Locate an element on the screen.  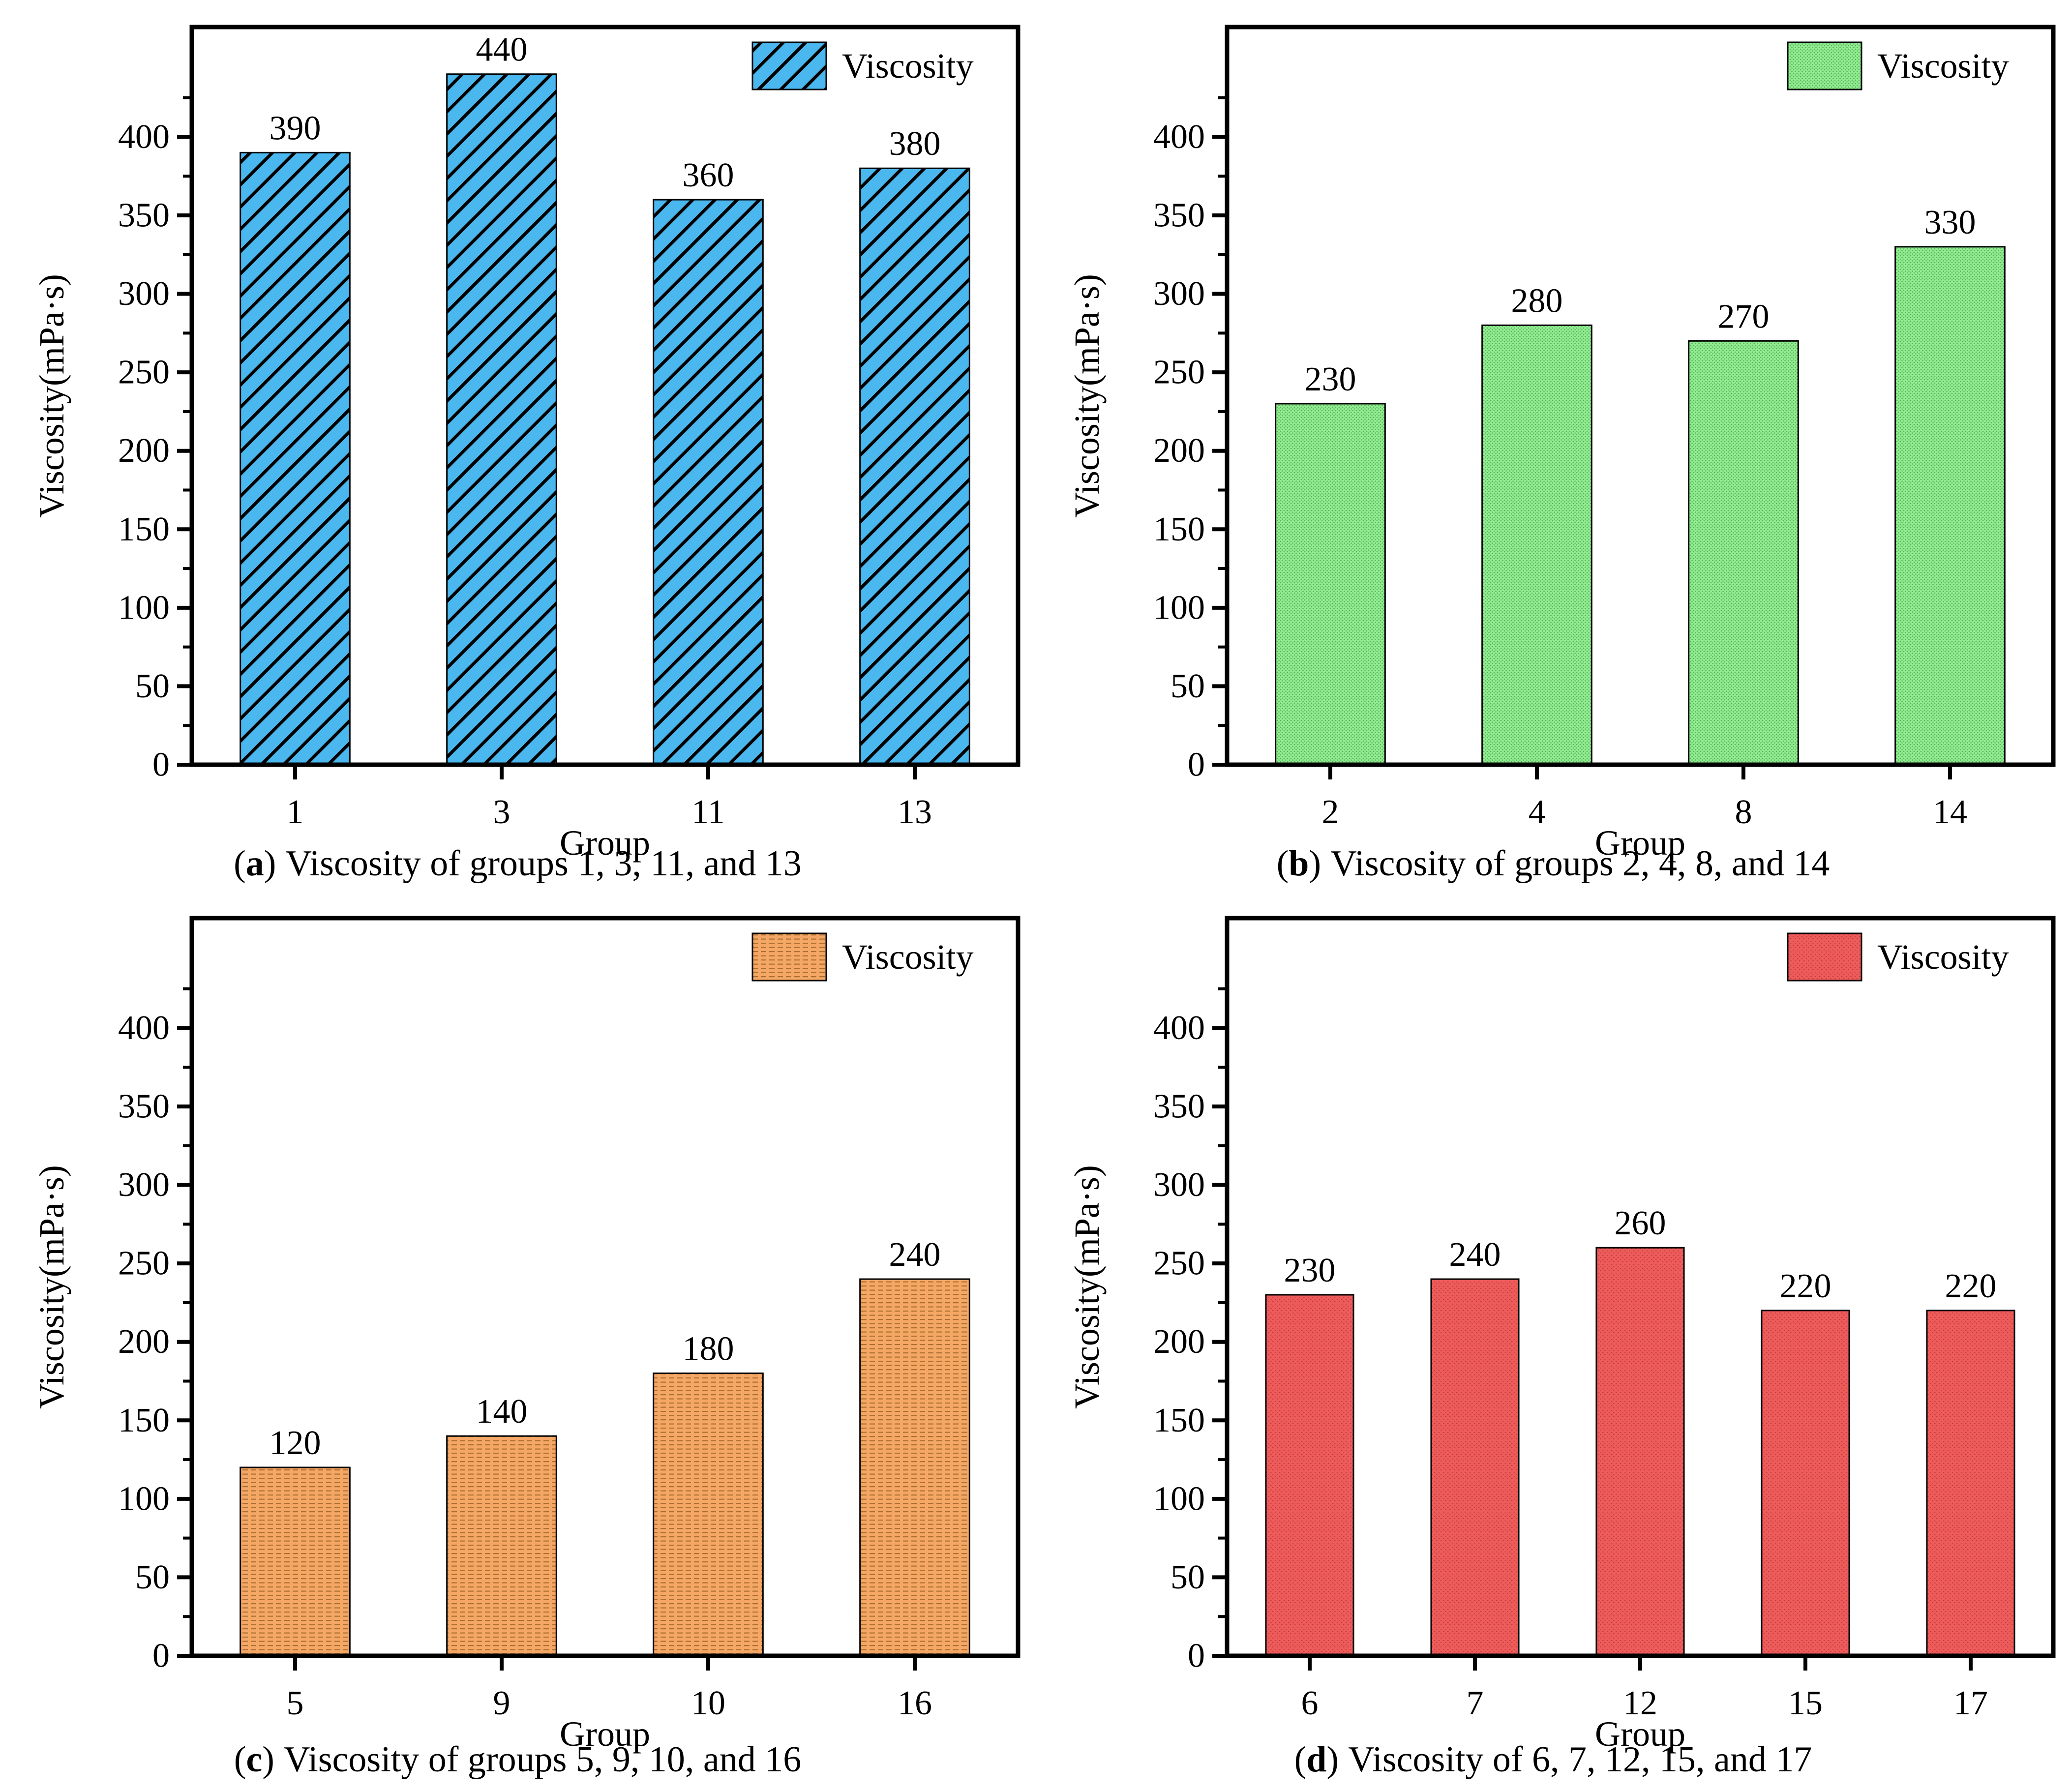
x-tick-label: 14 is located at coordinates (1950, 812).